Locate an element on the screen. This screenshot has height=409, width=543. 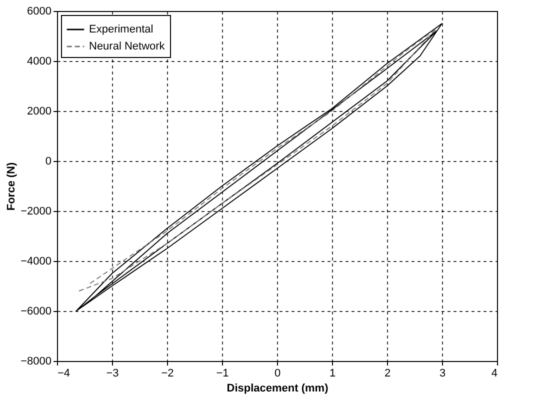
x-tick-label: 3 is located at coordinates (442, 374).